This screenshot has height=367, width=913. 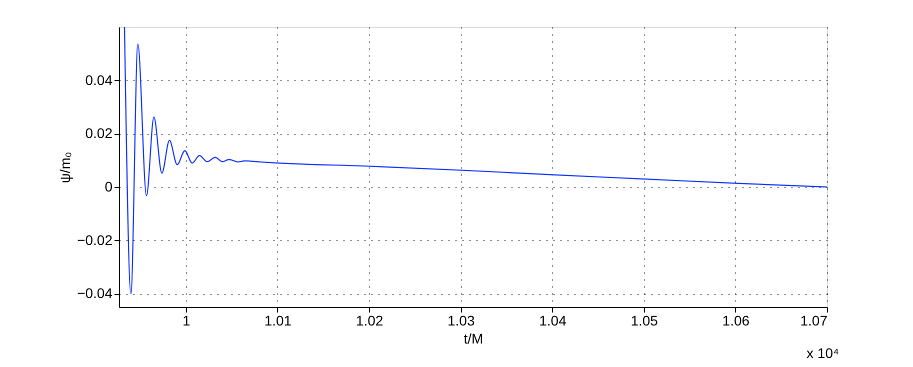 I want to click on y-axis-title: ψ/m₀, so click(x=65, y=168).